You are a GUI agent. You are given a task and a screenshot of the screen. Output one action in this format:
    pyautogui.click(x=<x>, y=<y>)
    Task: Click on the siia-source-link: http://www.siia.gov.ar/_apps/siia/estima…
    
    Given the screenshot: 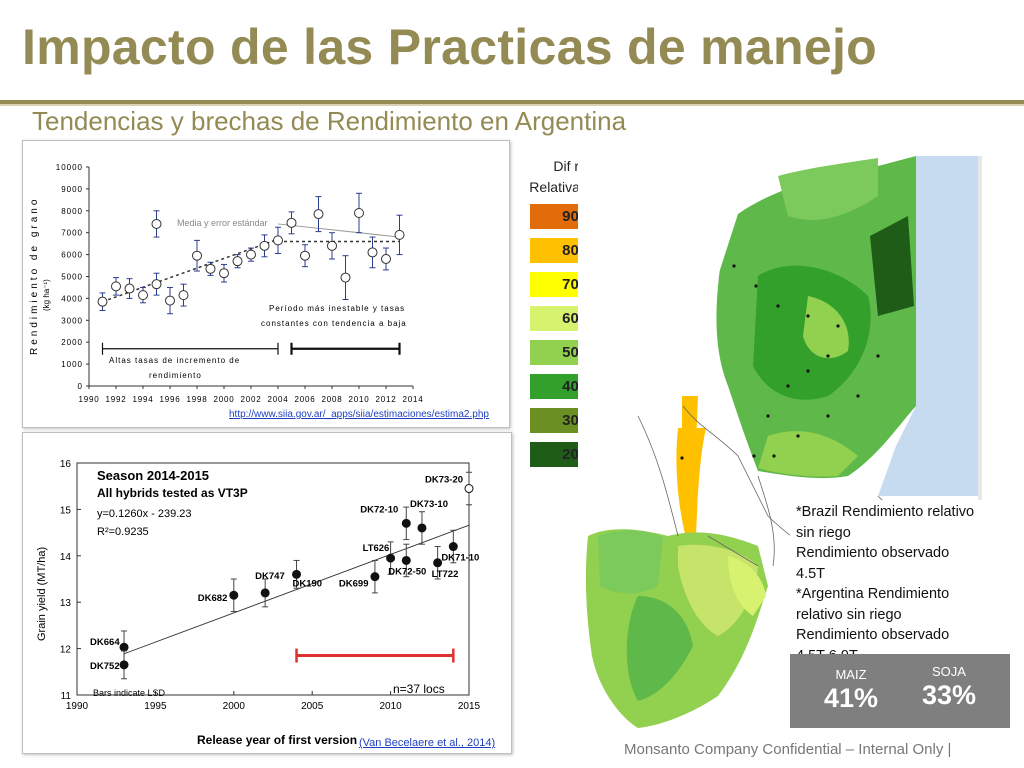 What is the action you would take?
    pyautogui.click(x=359, y=414)
    